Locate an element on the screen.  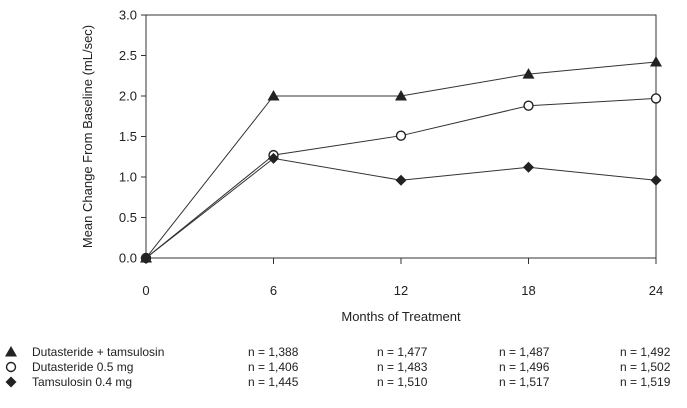
y-tick-label: 2.0 is located at coordinates (128, 96).